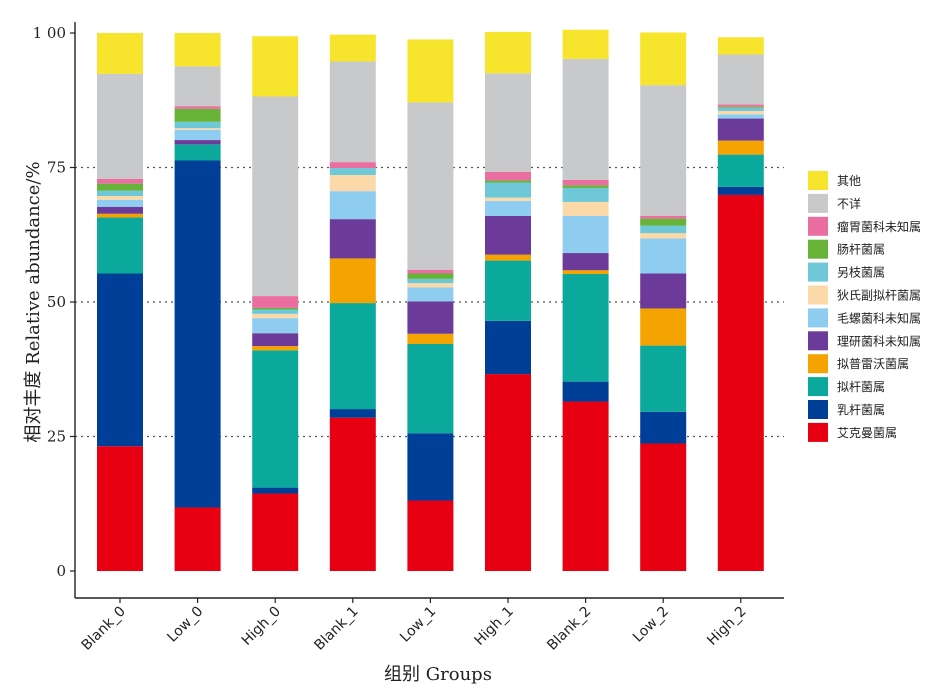  What do you see at coordinates (33, 301) in the screenshot?
I see `y-axis-title: 相对丰度 Relative abundance/%` at bounding box center [33, 301].